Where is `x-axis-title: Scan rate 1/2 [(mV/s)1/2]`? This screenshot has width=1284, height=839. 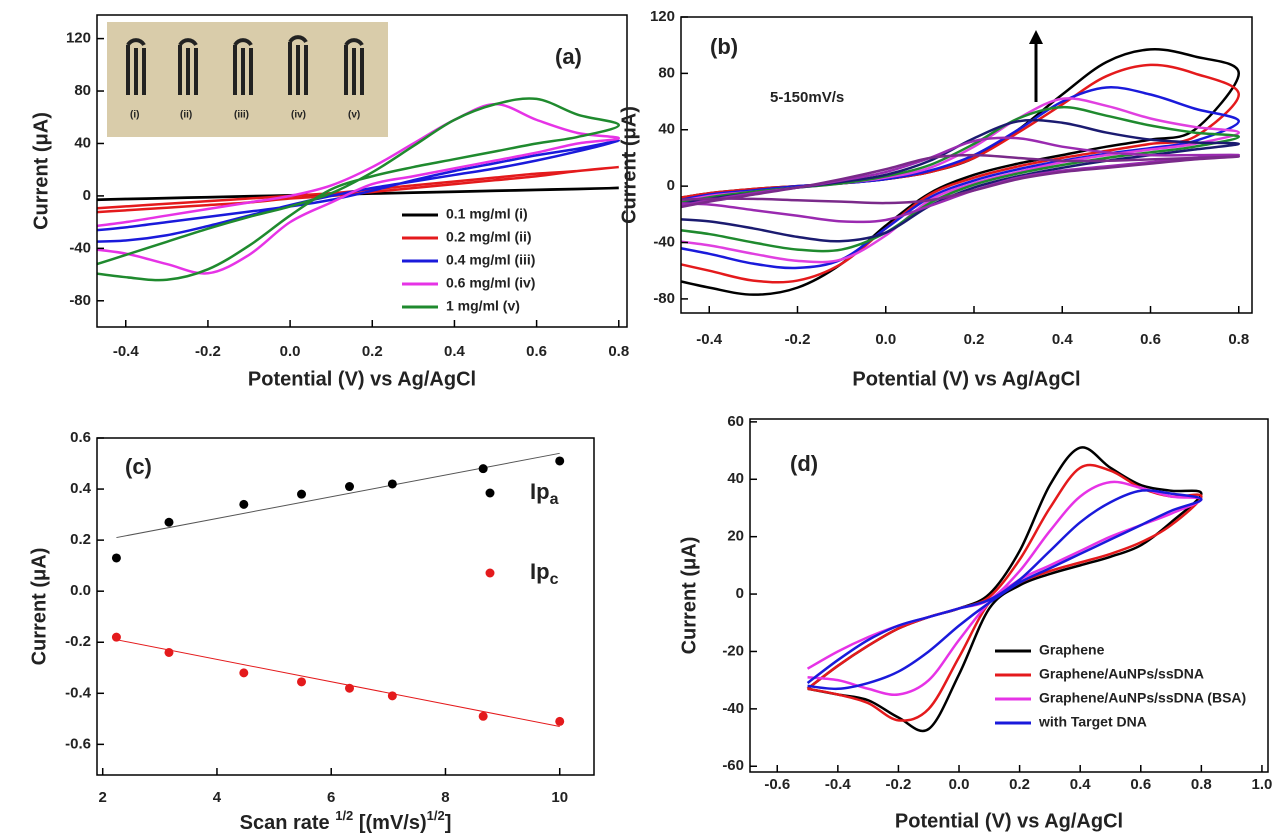 x-axis-title: Scan rate 1/2 [(mV/s)1/2] is located at coordinates (346, 821).